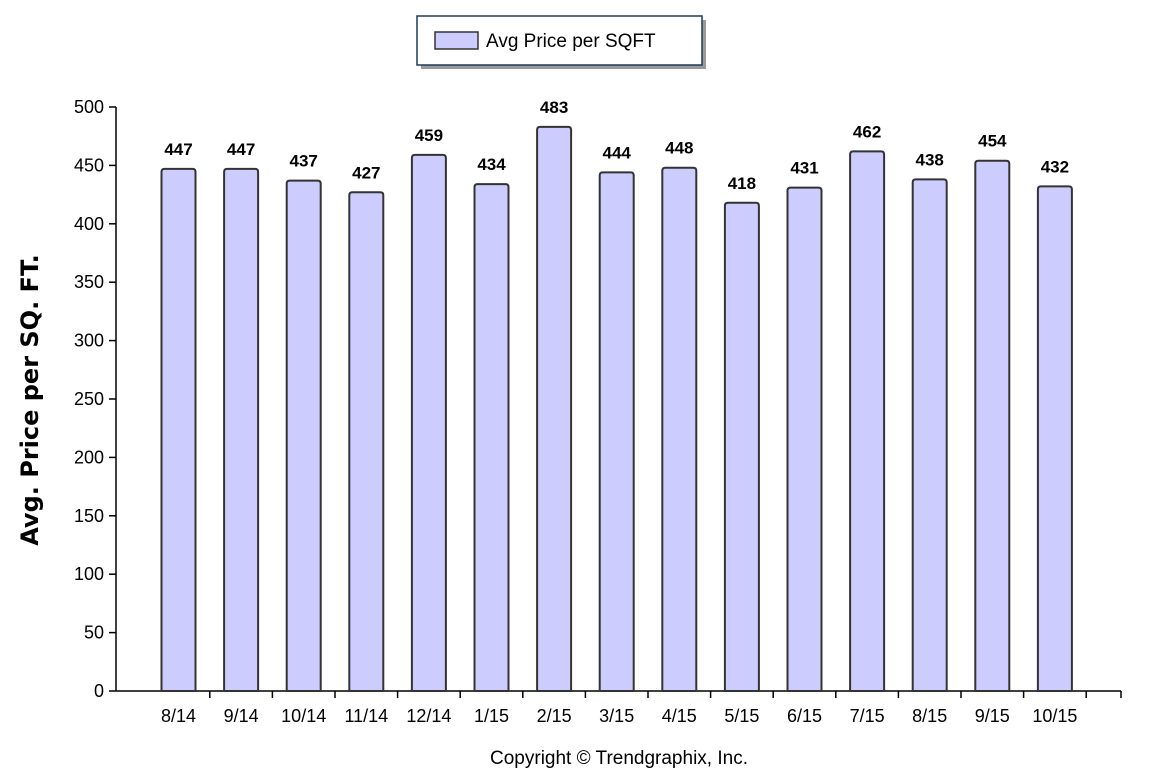  What do you see at coordinates (94, 633) in the screenshot?
I see `y-tick-label: 50` at bounding box center [94, 633].